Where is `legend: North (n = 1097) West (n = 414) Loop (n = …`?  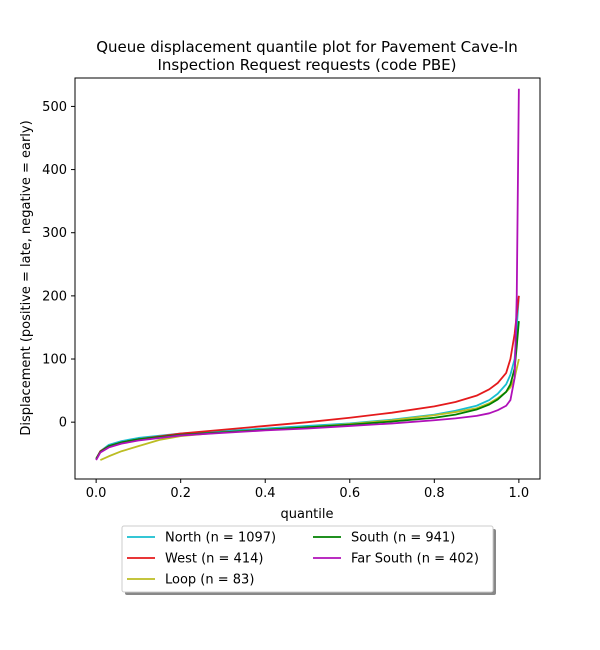
legend: North (n = 1097) West (n = 414) Loop (n = … is located at coordinates (308, 560).